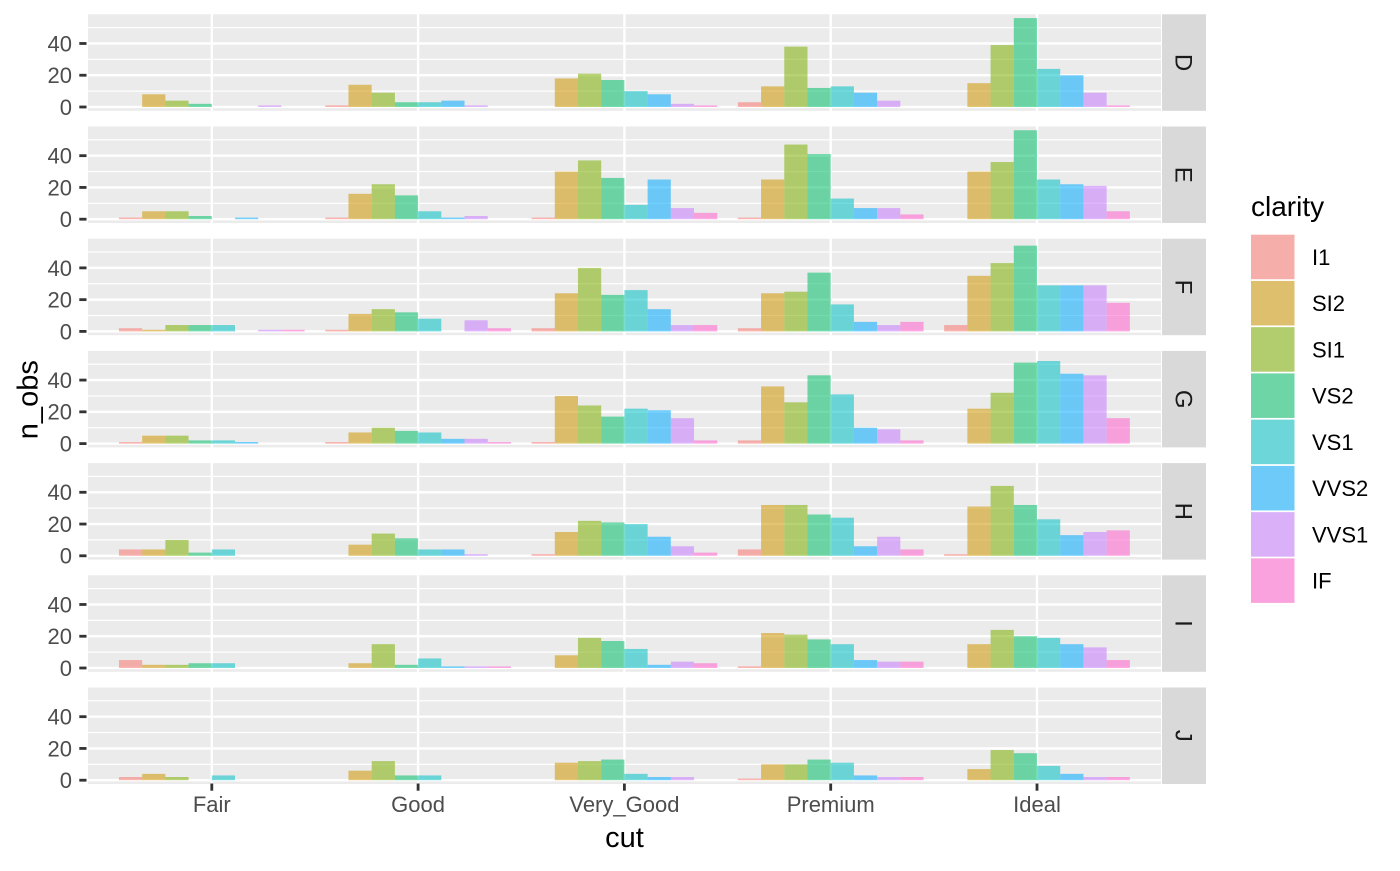  What do you see at coordinates (1182, 736) in the screenshot?
I see `svg-text: J` at bounding box center [1182, 736].